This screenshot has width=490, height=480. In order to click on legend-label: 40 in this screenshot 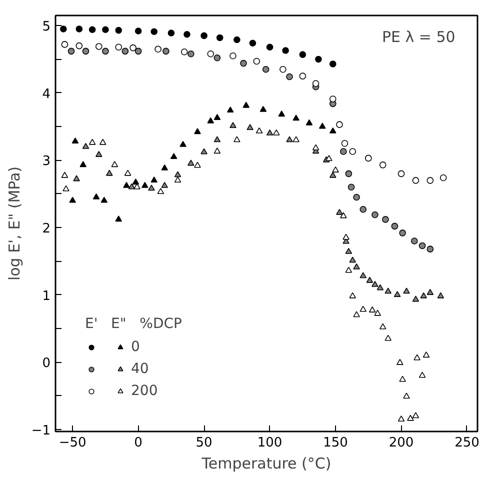, I will do `click(140, 369)`.